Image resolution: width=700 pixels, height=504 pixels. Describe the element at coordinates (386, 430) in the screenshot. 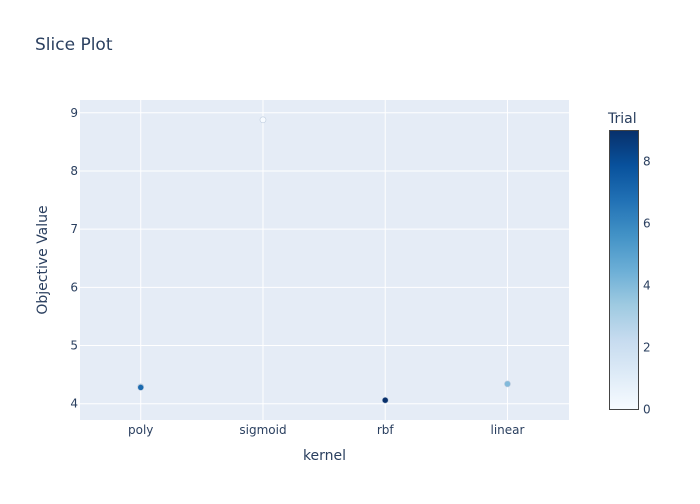

I see `x-tick-label: rbf` at that location.